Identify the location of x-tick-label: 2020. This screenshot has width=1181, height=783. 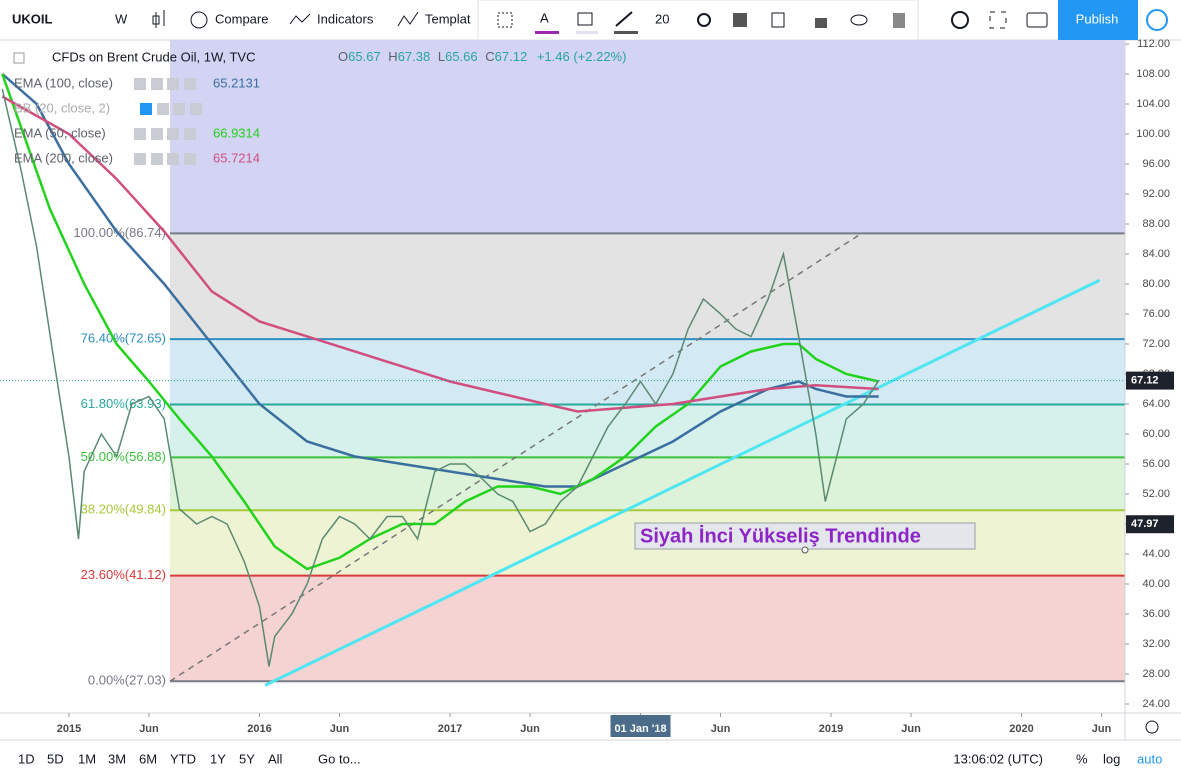
(1021, 729).